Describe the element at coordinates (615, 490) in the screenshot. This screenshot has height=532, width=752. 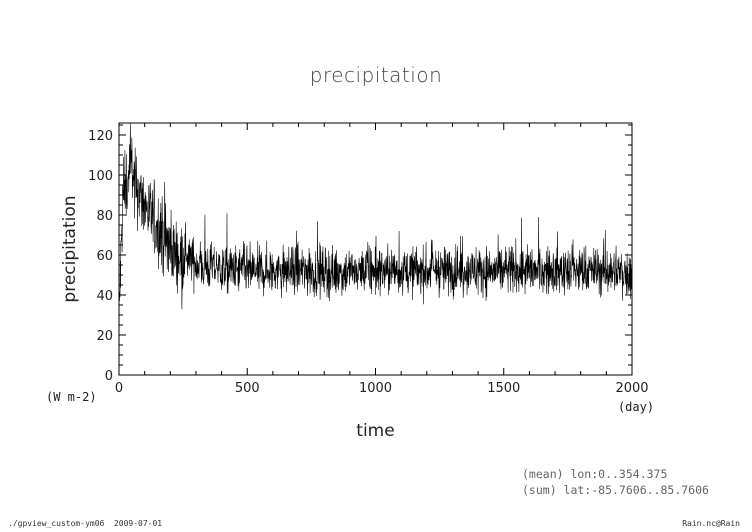
I see `sum-annotation: (sum) lat:-85.7606..85.7606` at that location.